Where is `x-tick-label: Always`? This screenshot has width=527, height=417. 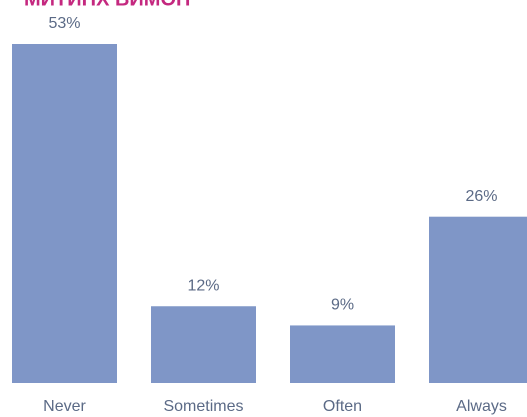
x-tick-label: Always is located at coordinates (481, 406).